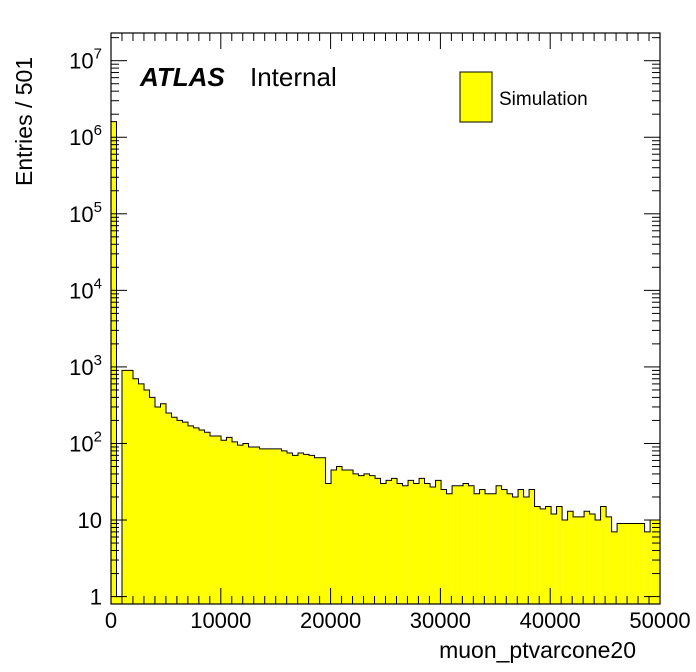 The width and height of the screenshot is (696, 672). I want to click on x-tick-label: 40000, so click(550, 620).